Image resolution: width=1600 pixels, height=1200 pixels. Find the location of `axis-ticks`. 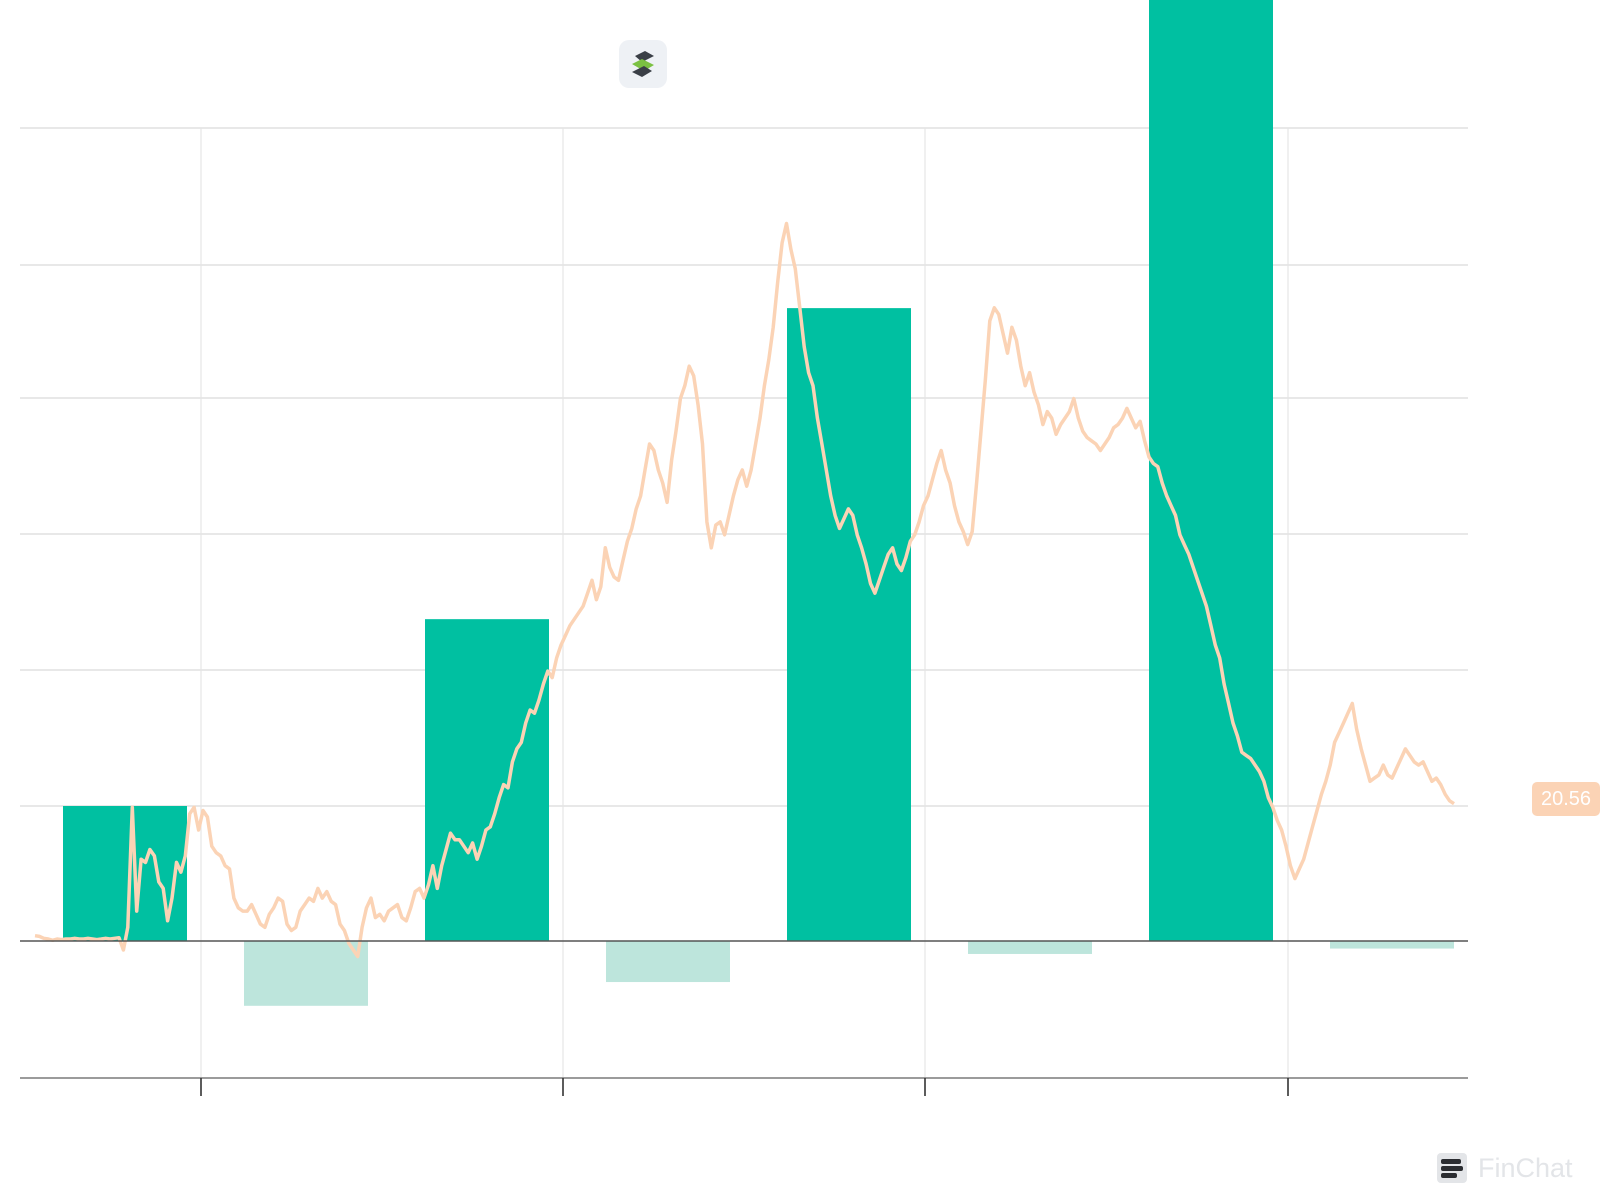

axis-ticks is located at coordinates (744, 1087).